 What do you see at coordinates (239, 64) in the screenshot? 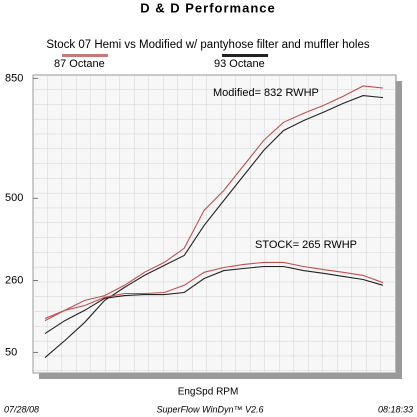
I see `legend-label: 93 Octane` at bounding box center [239, 64].